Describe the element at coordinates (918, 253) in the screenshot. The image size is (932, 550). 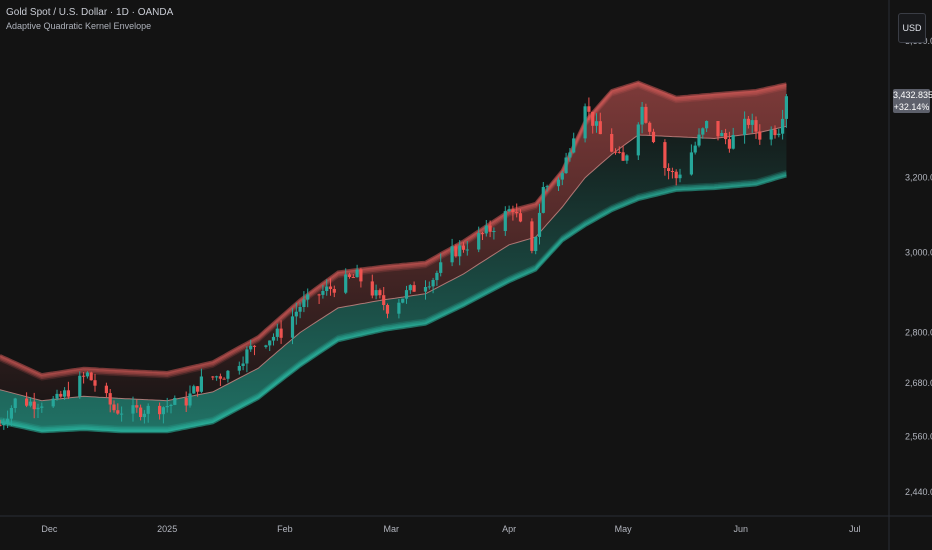
I see `y-tick-label: 3,000.000` at that location.